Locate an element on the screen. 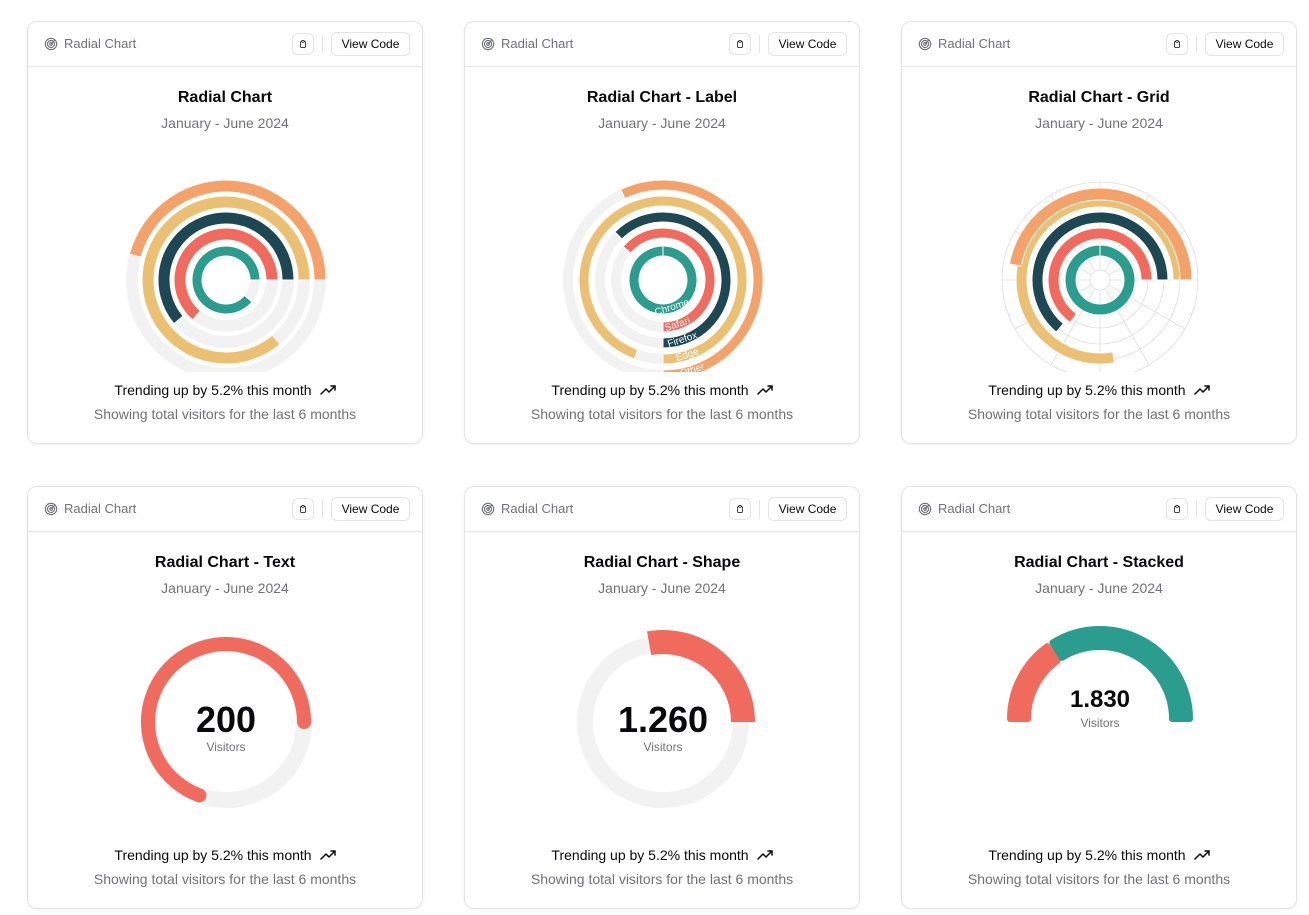  card-title: Radial Chart - Label is located at coordinates (662, 97).